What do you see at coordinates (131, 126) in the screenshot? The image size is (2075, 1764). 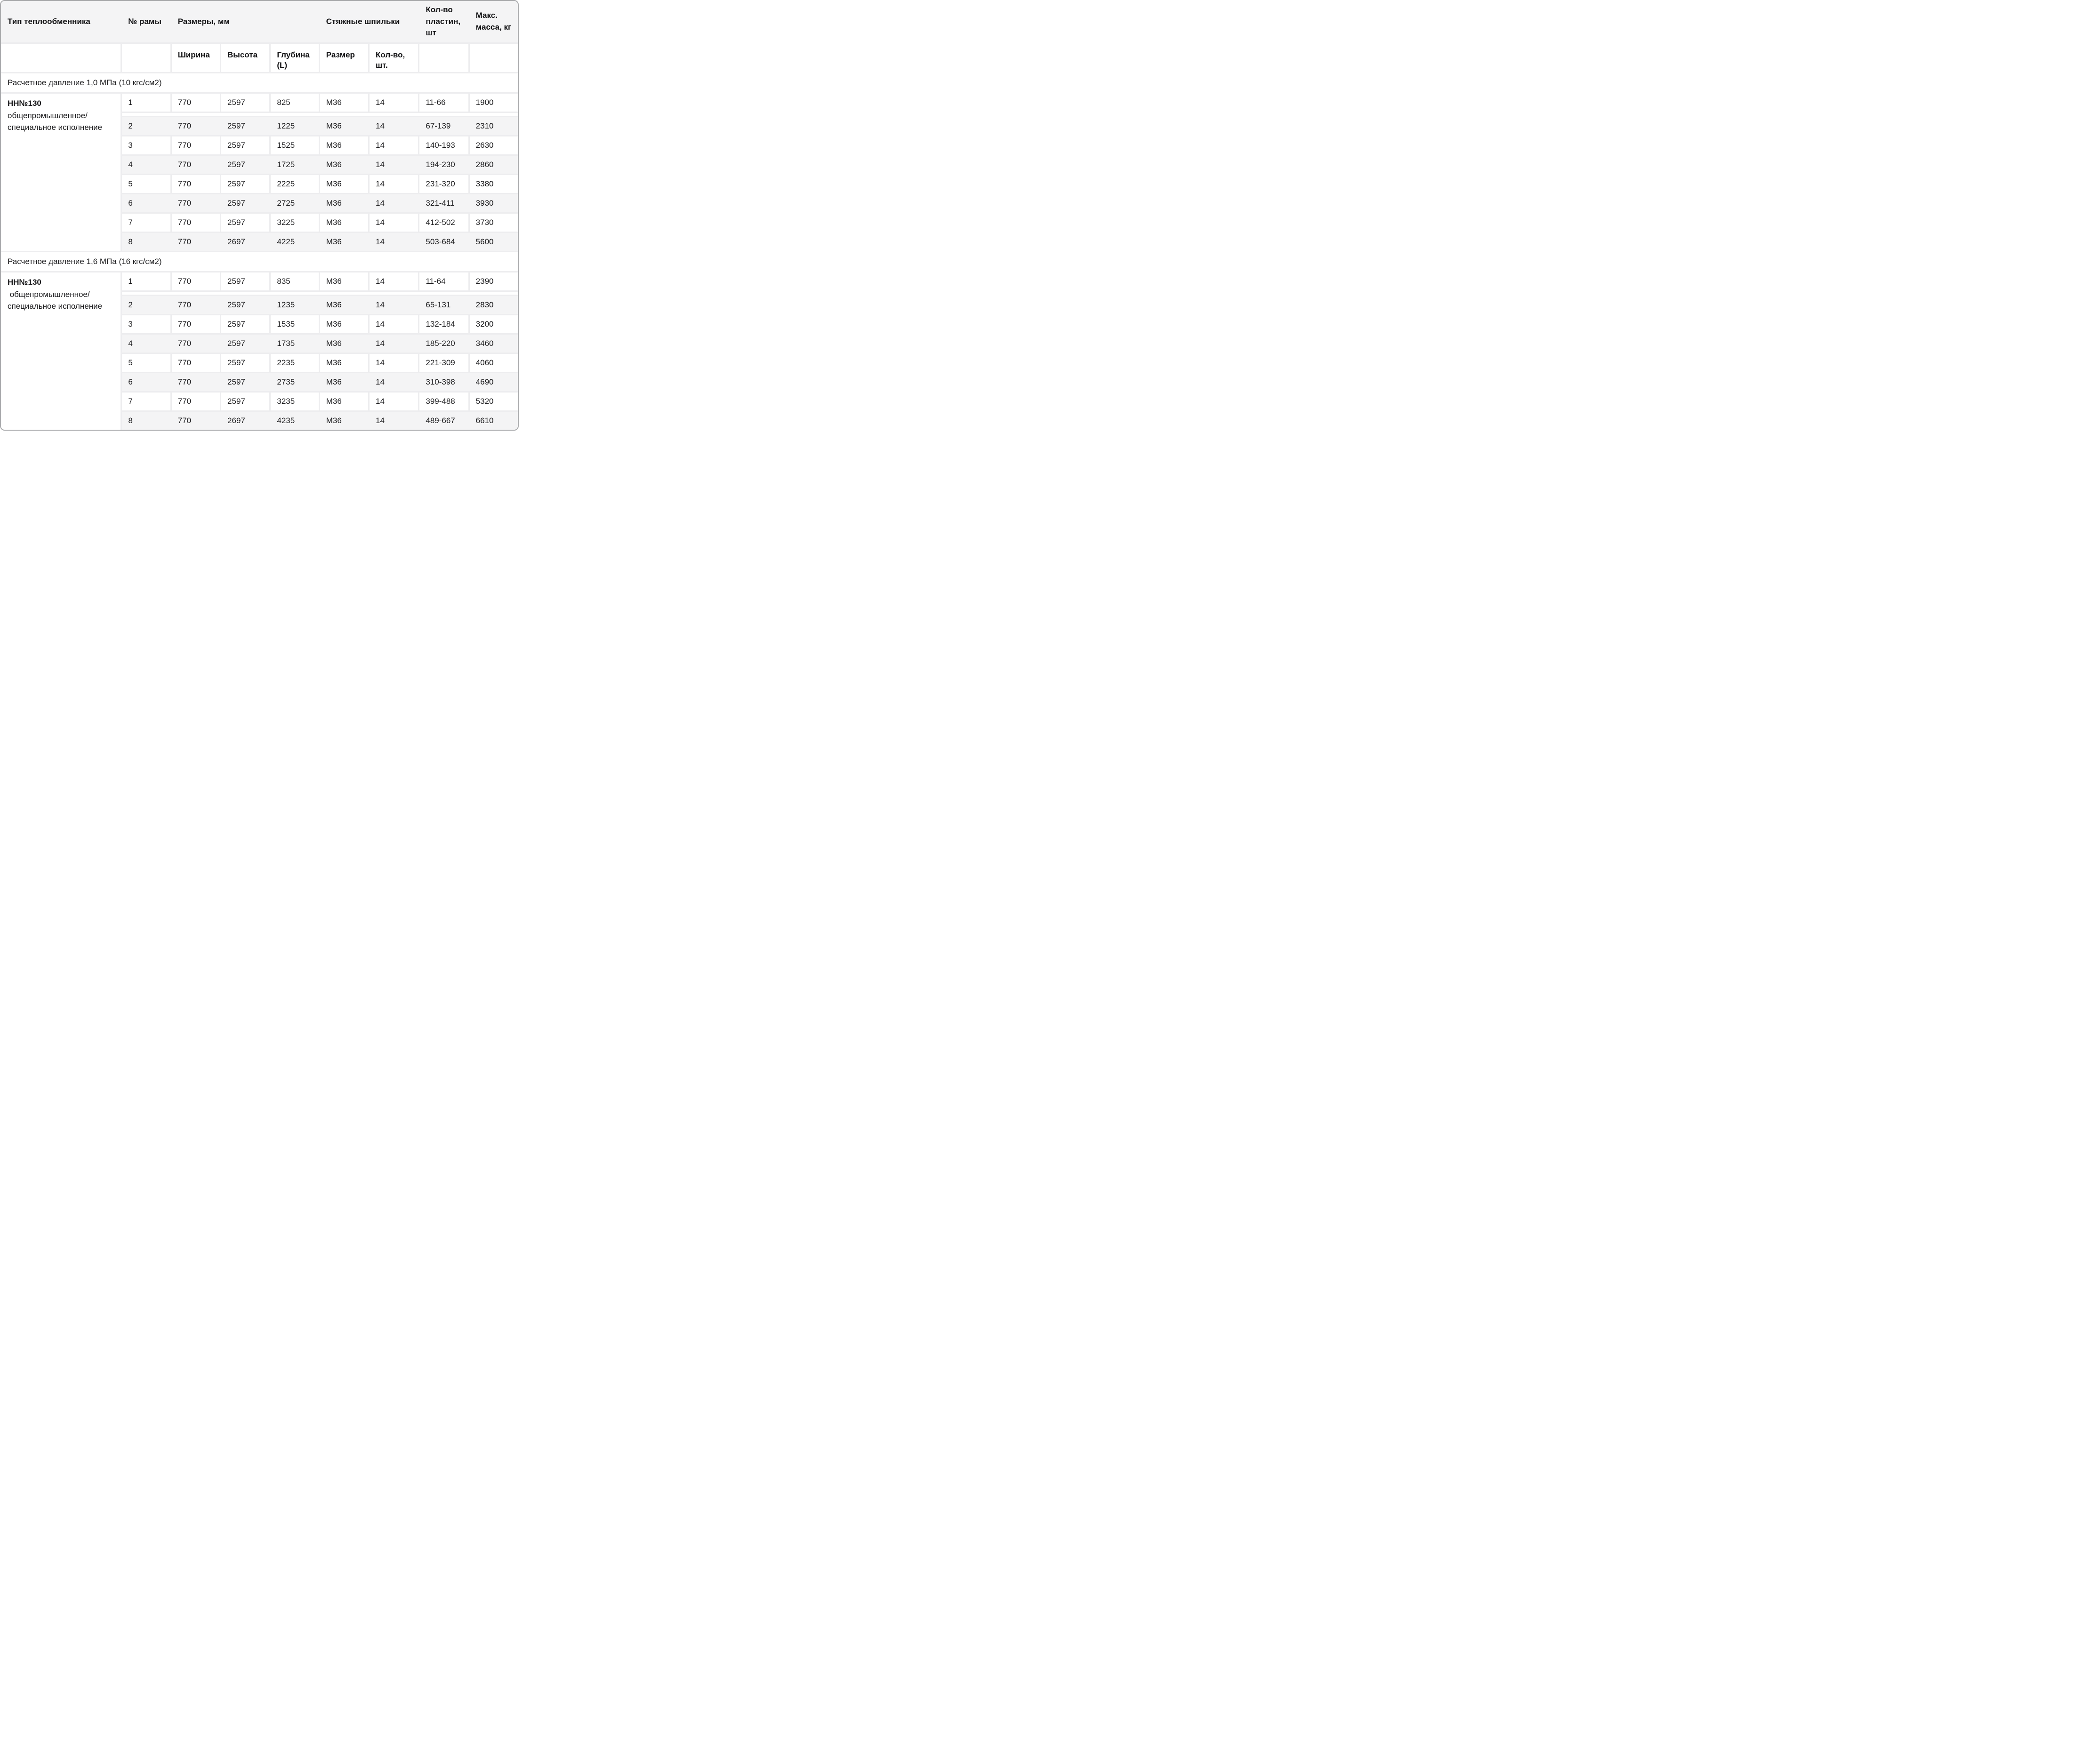 I see `cell-frame-number: 2` at bounding box center [131, 126].